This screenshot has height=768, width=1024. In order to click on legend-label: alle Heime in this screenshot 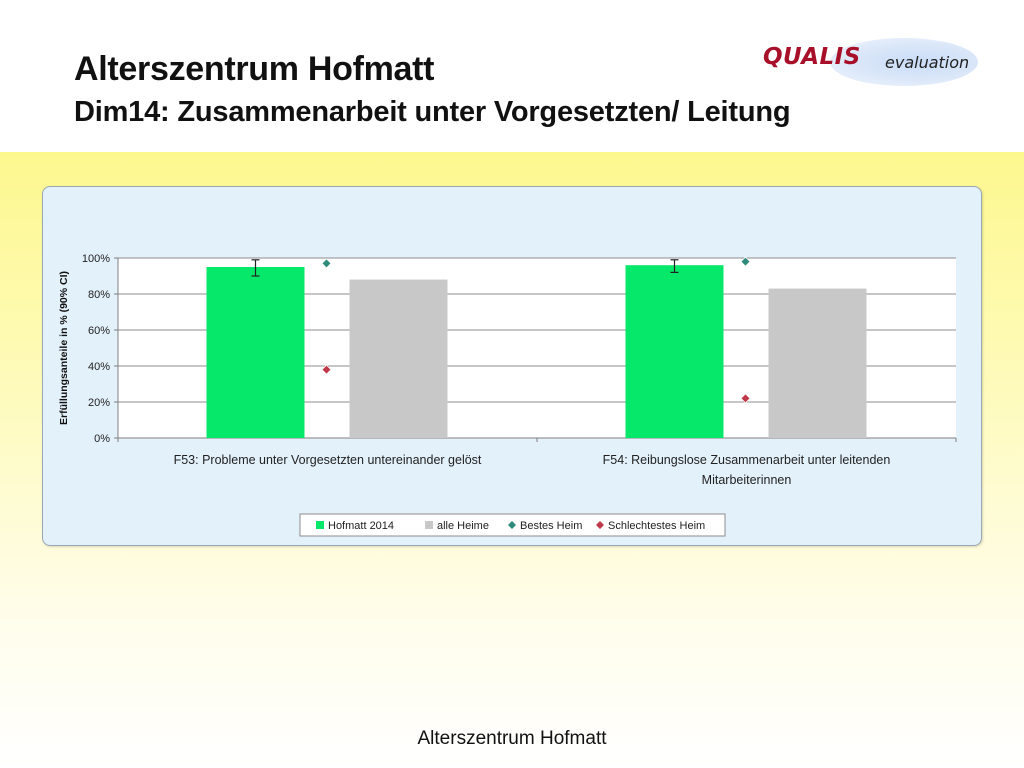, I will do `click(463, 526)`.